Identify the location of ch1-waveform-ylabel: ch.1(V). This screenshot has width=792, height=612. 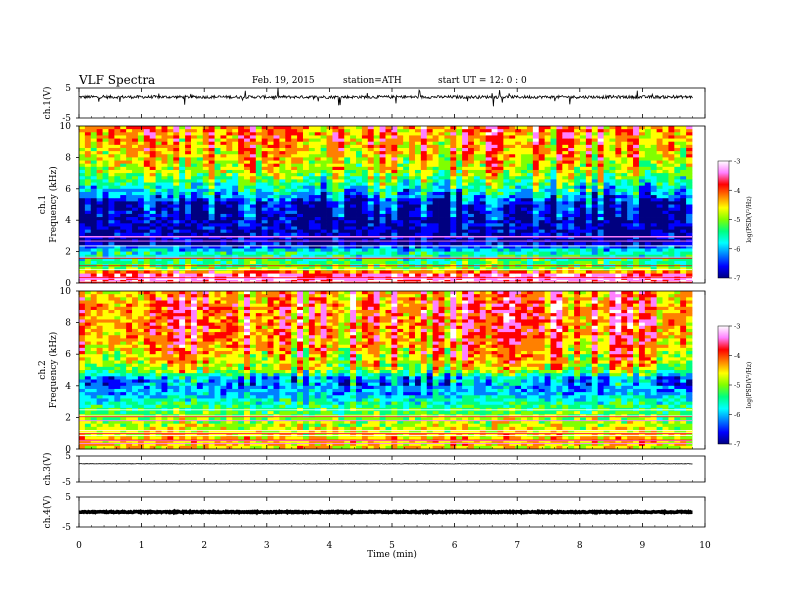
(47, 103).